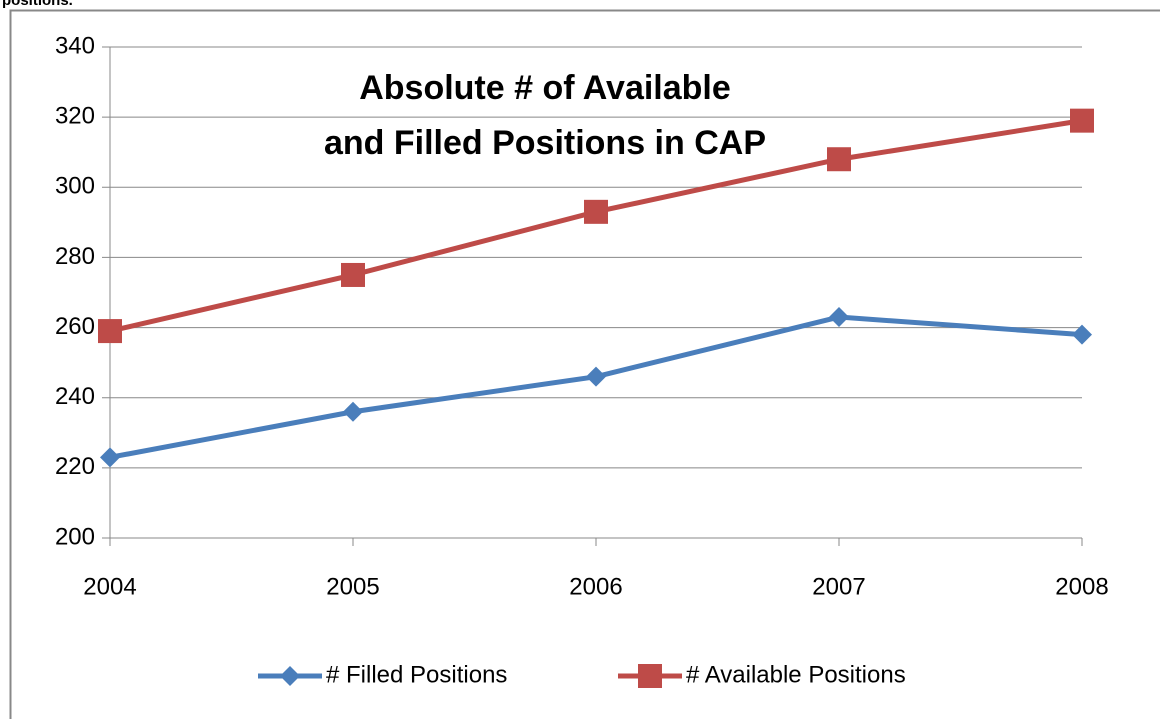  What do you see at coordinates (595, 586) in the screenshot?
I see `x-tick-label: 2006` at bounding box center [595, 586].